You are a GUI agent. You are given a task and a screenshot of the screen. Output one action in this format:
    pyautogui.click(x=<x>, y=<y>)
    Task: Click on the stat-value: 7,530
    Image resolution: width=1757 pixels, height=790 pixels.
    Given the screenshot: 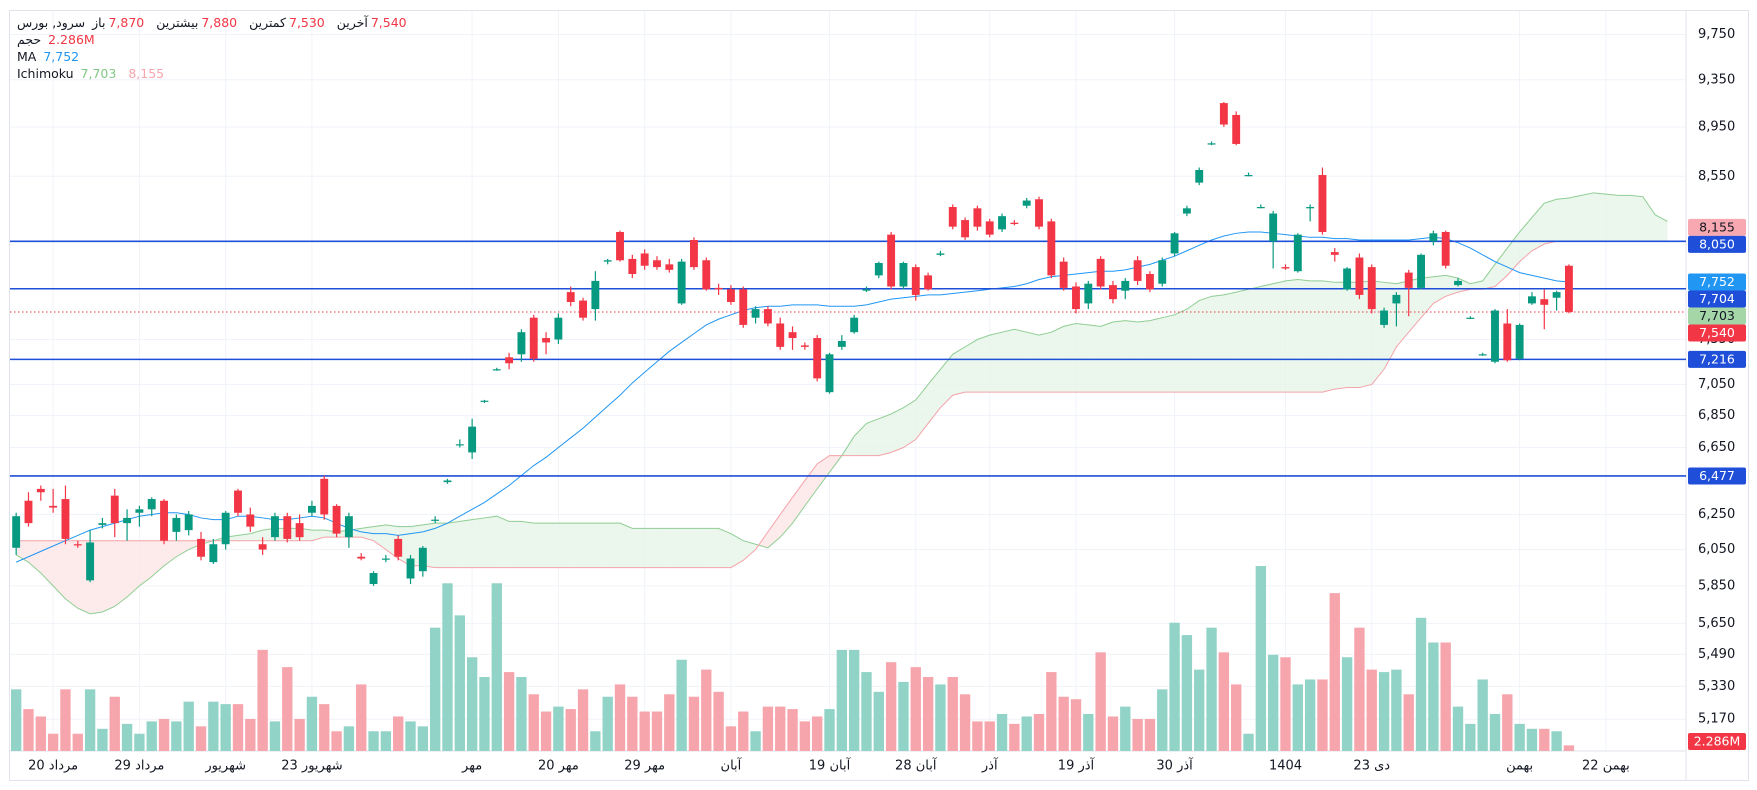 What is the action you would take?
    pyautogui.click(x=306, y=22)
    